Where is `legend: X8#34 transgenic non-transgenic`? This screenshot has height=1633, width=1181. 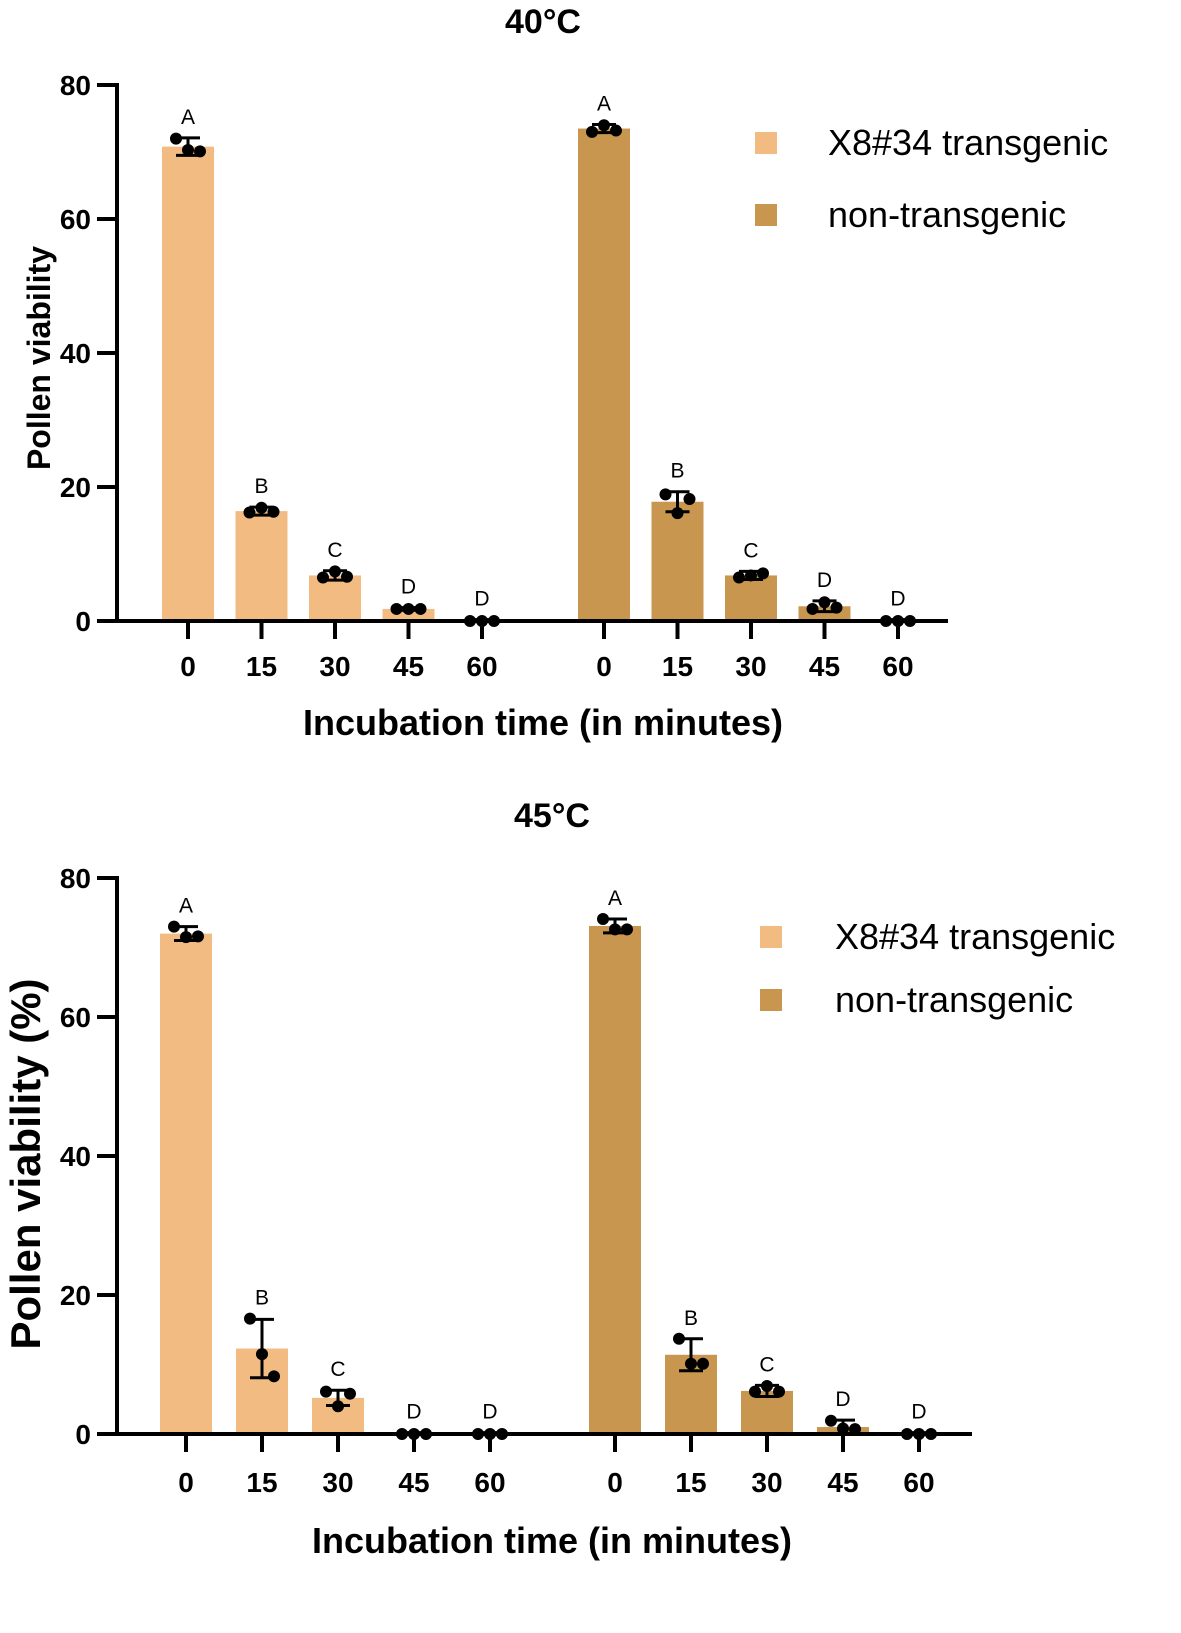
legend: X8#34 transgenic non-transgenic is located at coordinates (931, 178).